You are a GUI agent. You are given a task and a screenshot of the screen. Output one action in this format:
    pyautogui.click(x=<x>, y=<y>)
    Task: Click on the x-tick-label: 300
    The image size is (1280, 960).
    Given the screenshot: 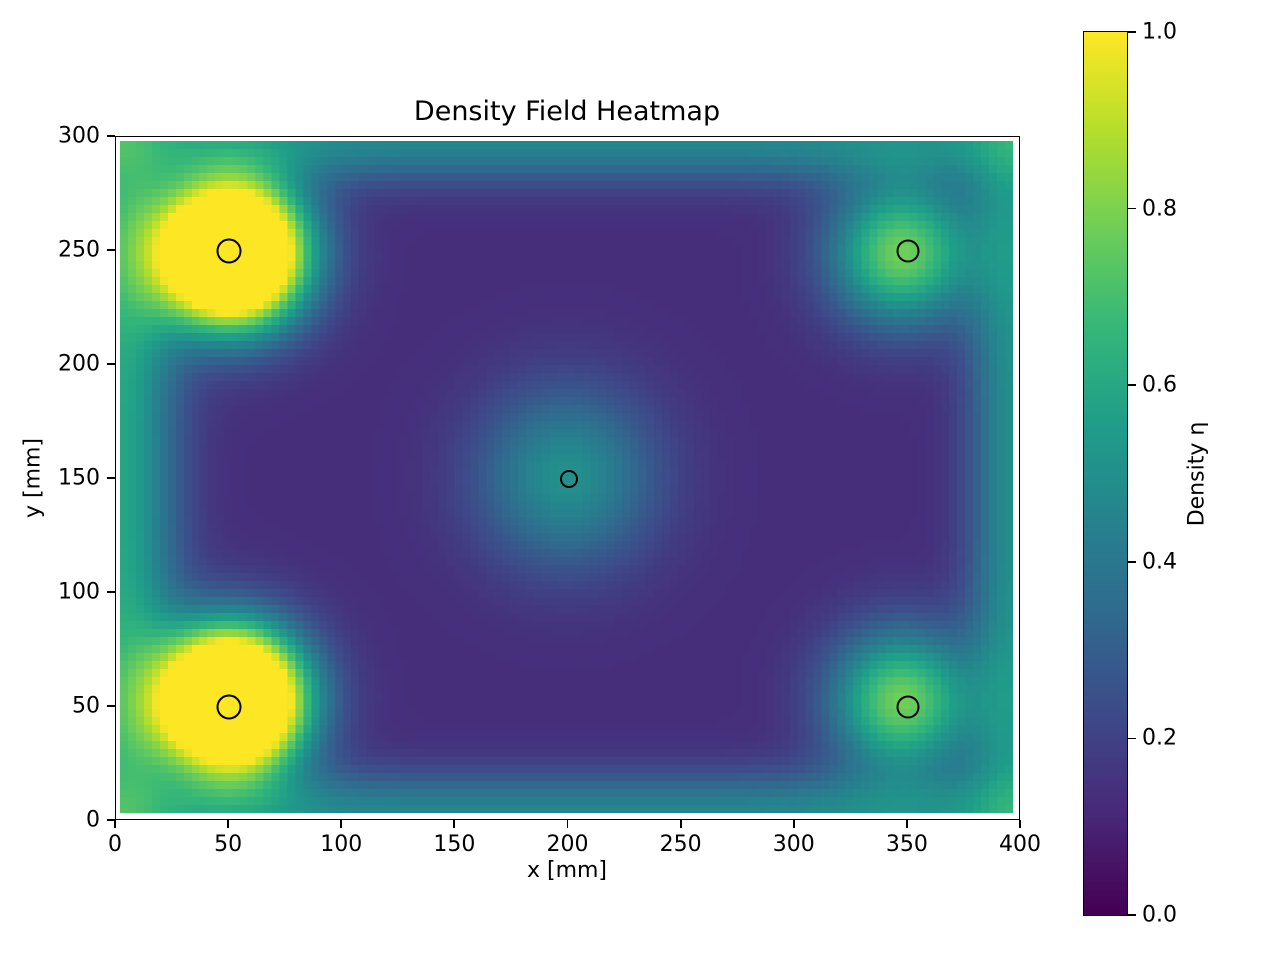 What is the action you would take?
    pyautogui.click(x=793, y=844)
    